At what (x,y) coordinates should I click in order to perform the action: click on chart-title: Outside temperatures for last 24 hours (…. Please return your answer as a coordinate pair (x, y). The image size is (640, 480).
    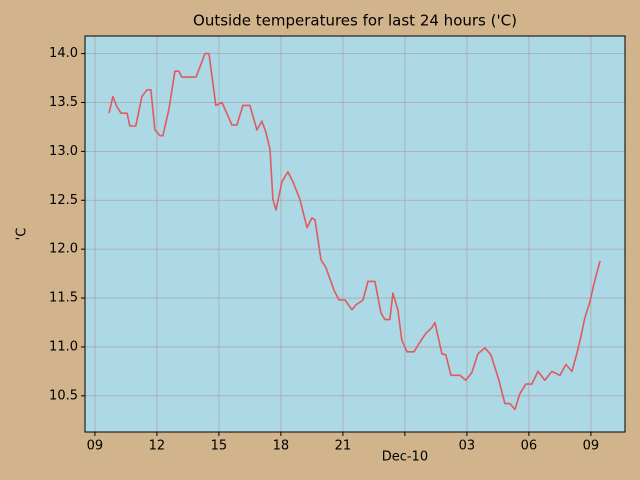
    Looking at the image, I should click on (355, 21).